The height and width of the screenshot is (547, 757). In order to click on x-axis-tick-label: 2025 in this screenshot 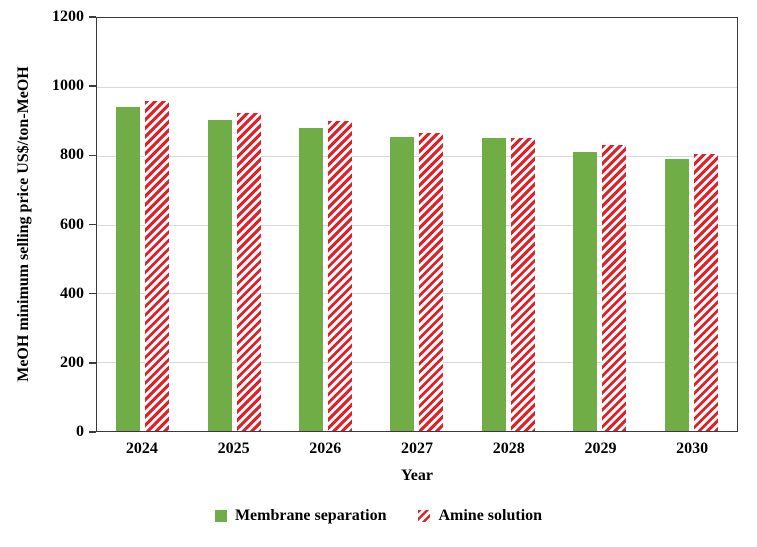, I will do `click(233, 448)`.